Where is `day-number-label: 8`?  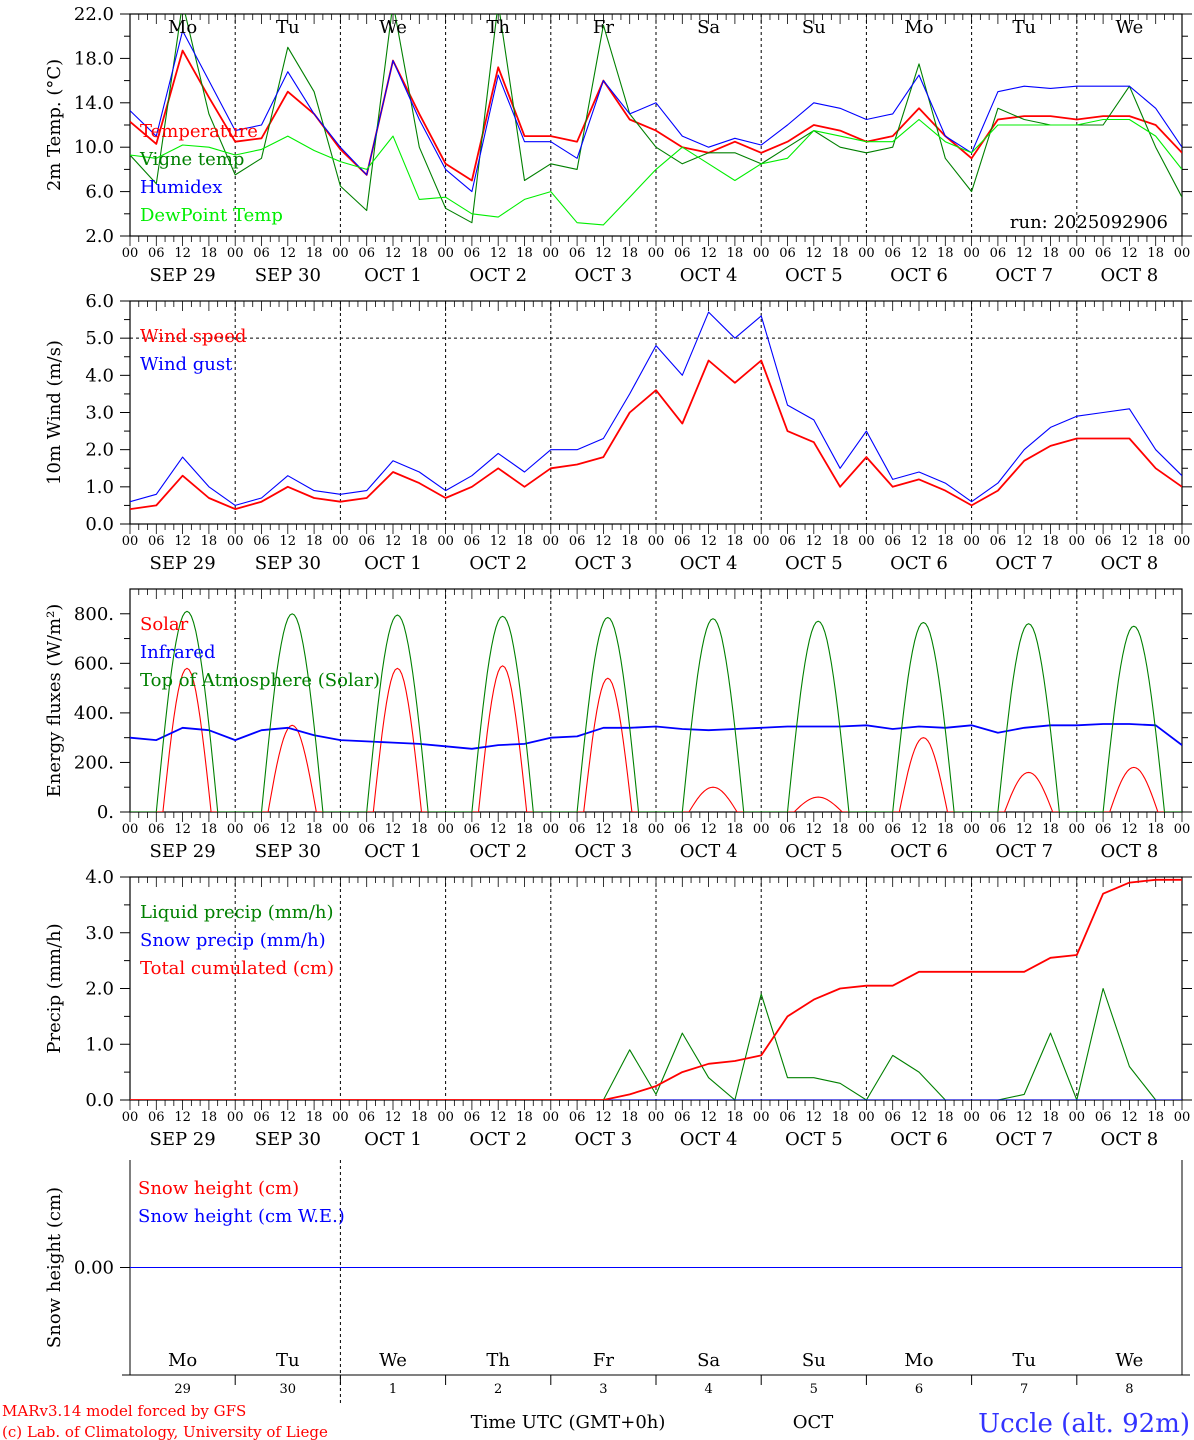 day-number-label: 8 is located at coordinates (1129, 1389).